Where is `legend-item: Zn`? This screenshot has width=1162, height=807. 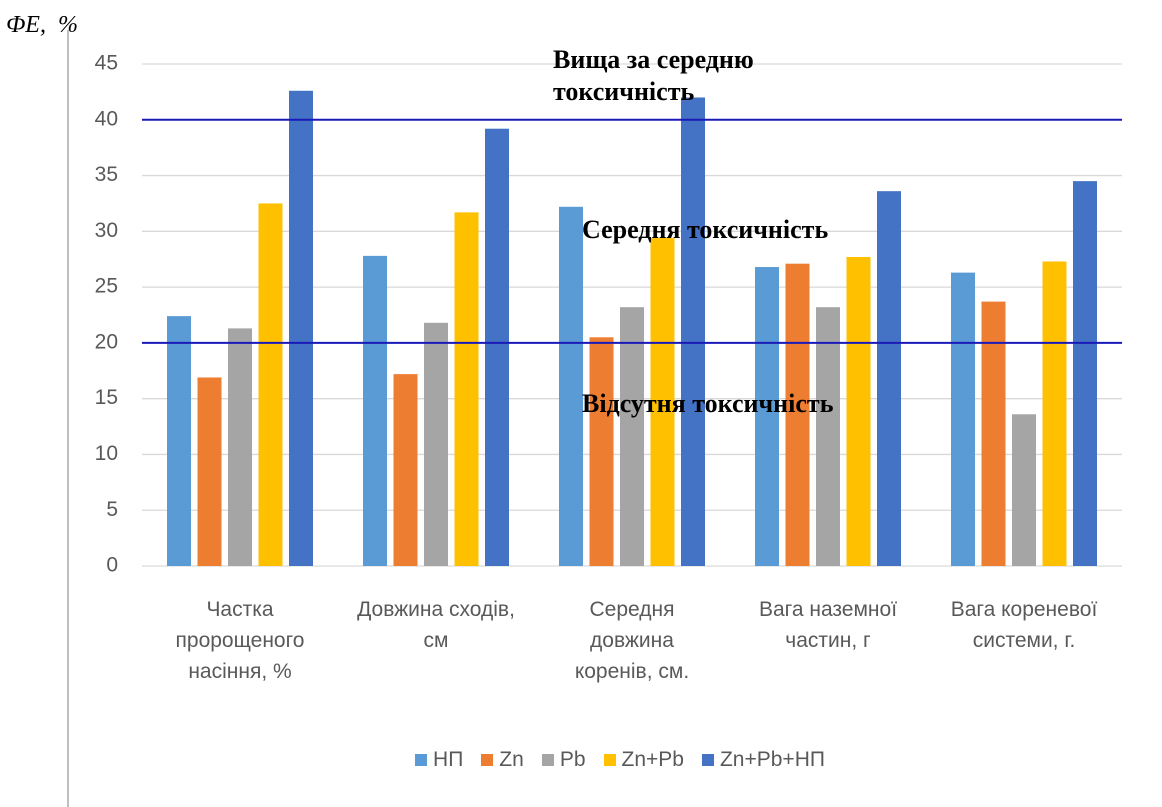 legend-item: Zn is located at coordinates (502, 760).